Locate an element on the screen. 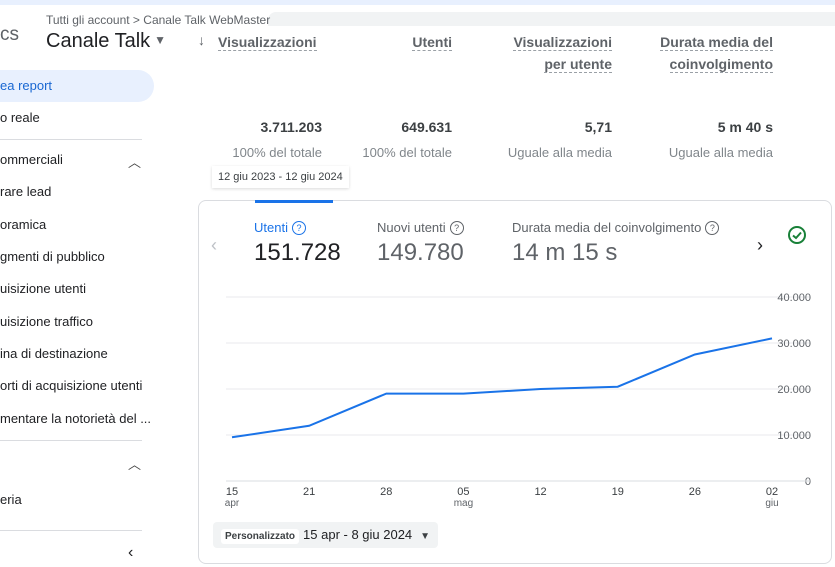  y-tick-label: 40.000 is located at coordinates (794, 298).